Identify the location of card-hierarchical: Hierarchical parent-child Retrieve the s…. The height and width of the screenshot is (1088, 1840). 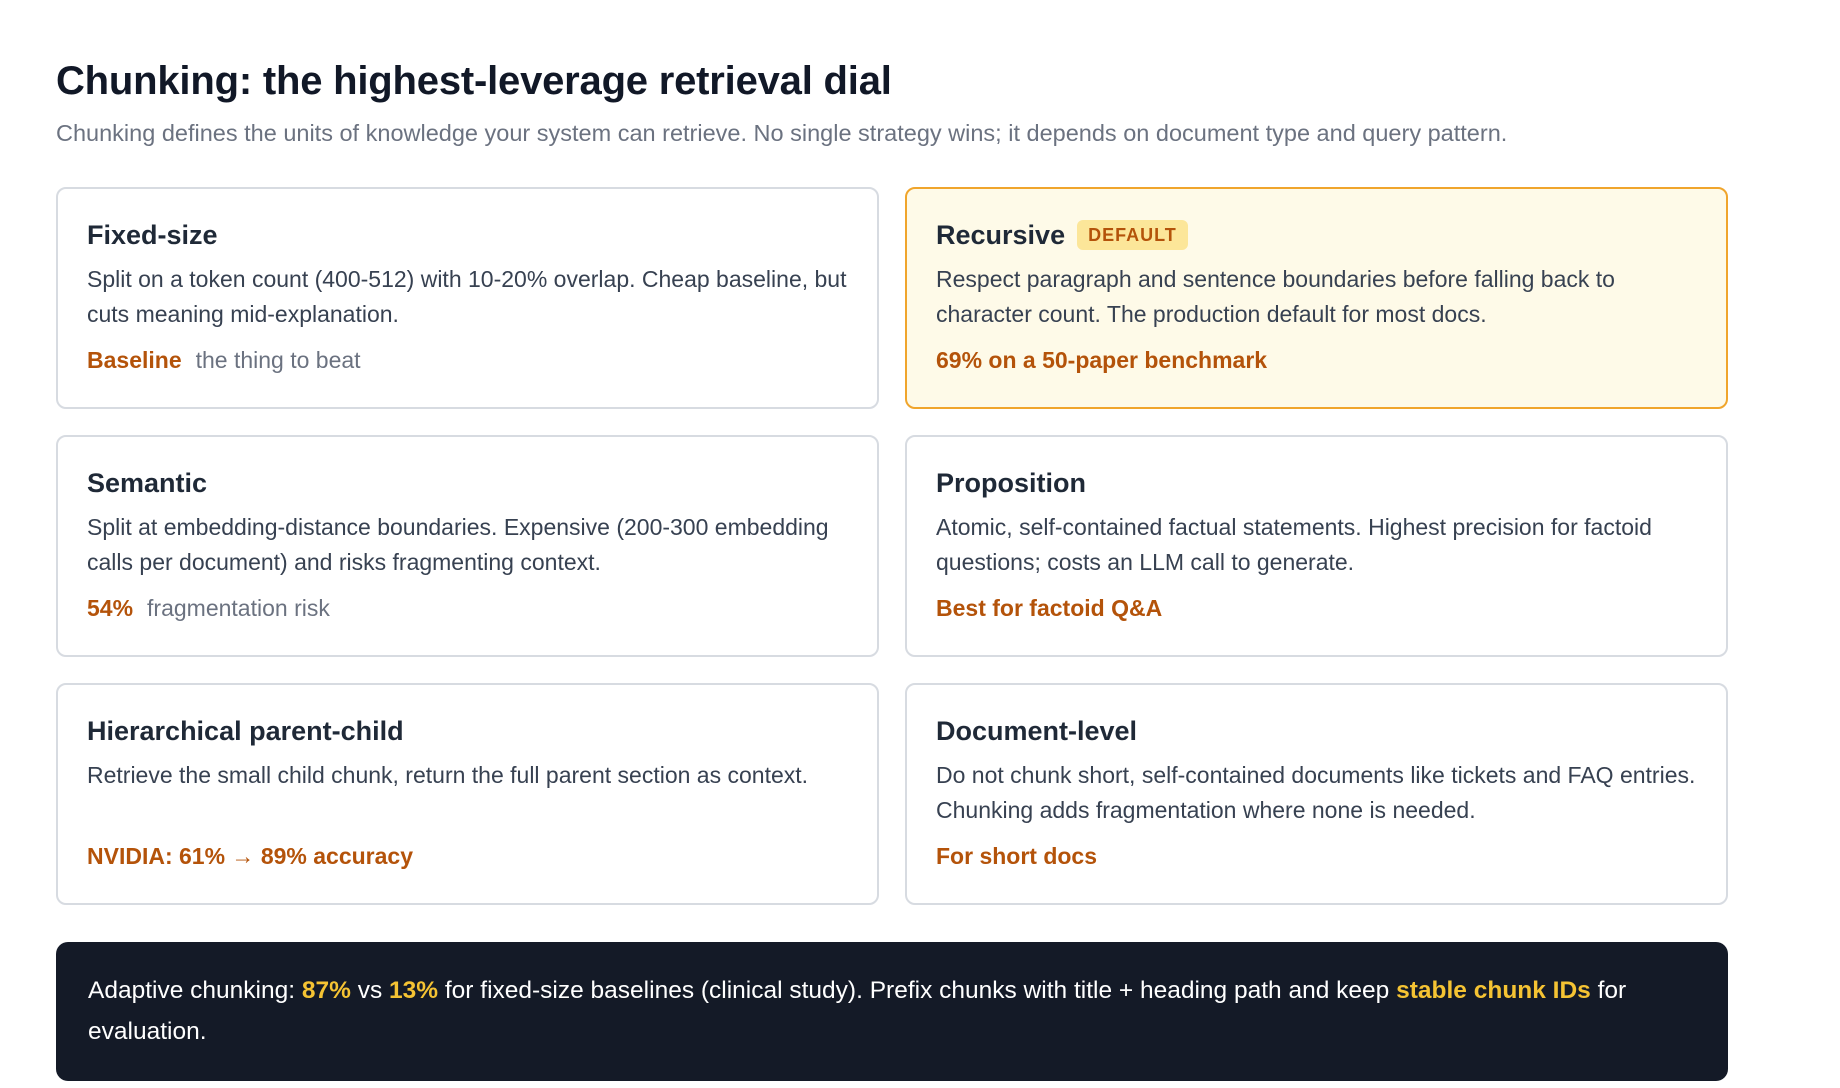
(467, 794).